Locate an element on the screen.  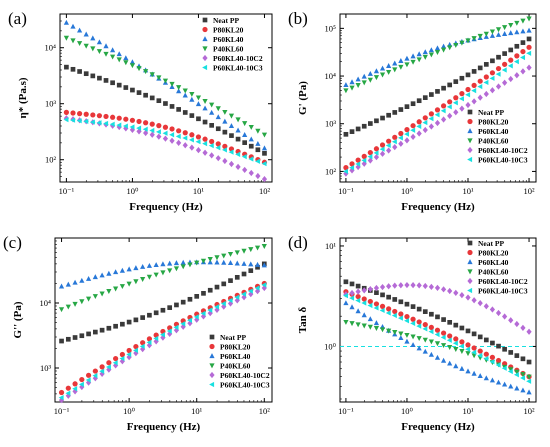
series-p60kl40-10c2 is located at coordinates (437, 120).